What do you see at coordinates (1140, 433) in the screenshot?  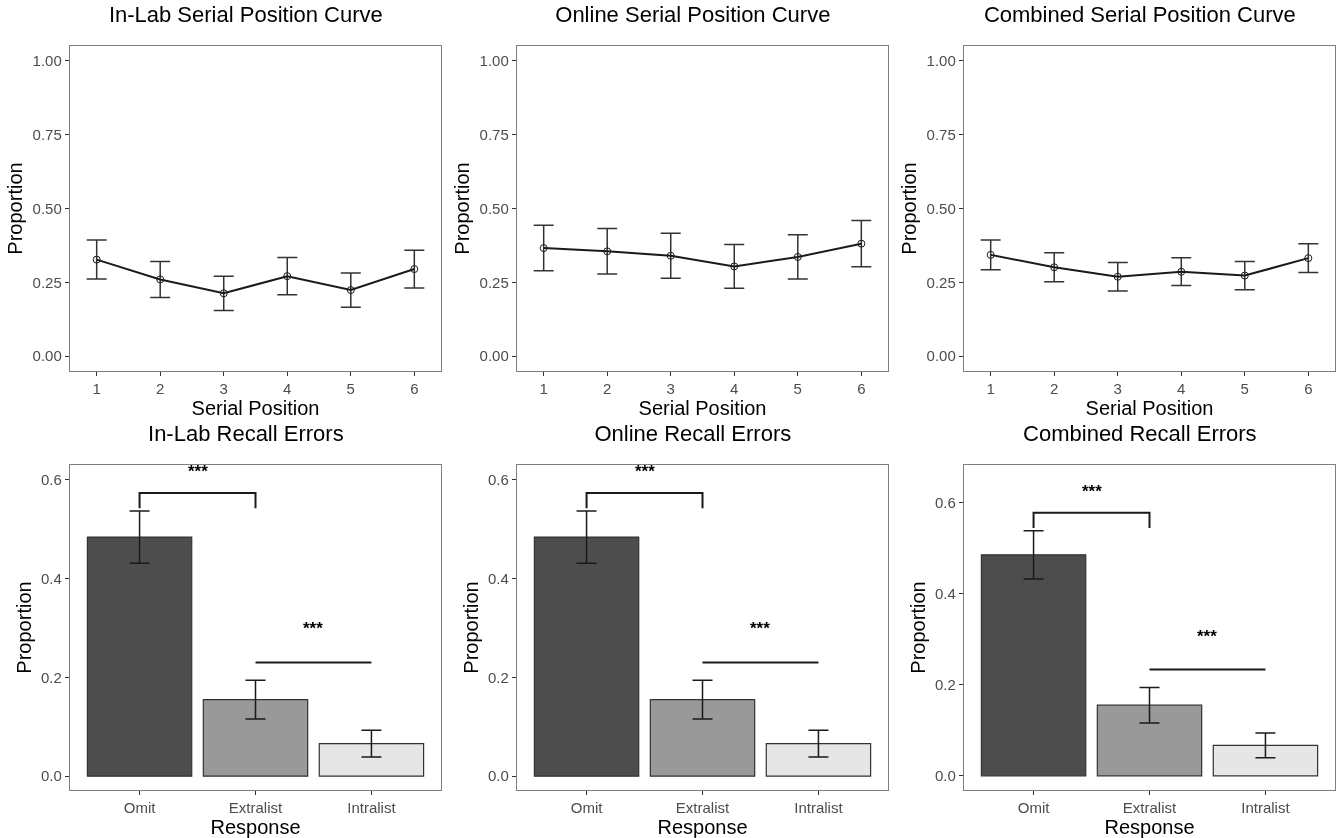 I see `chart-title: Combined Recall Errors` at bounding box center [1140, 433].